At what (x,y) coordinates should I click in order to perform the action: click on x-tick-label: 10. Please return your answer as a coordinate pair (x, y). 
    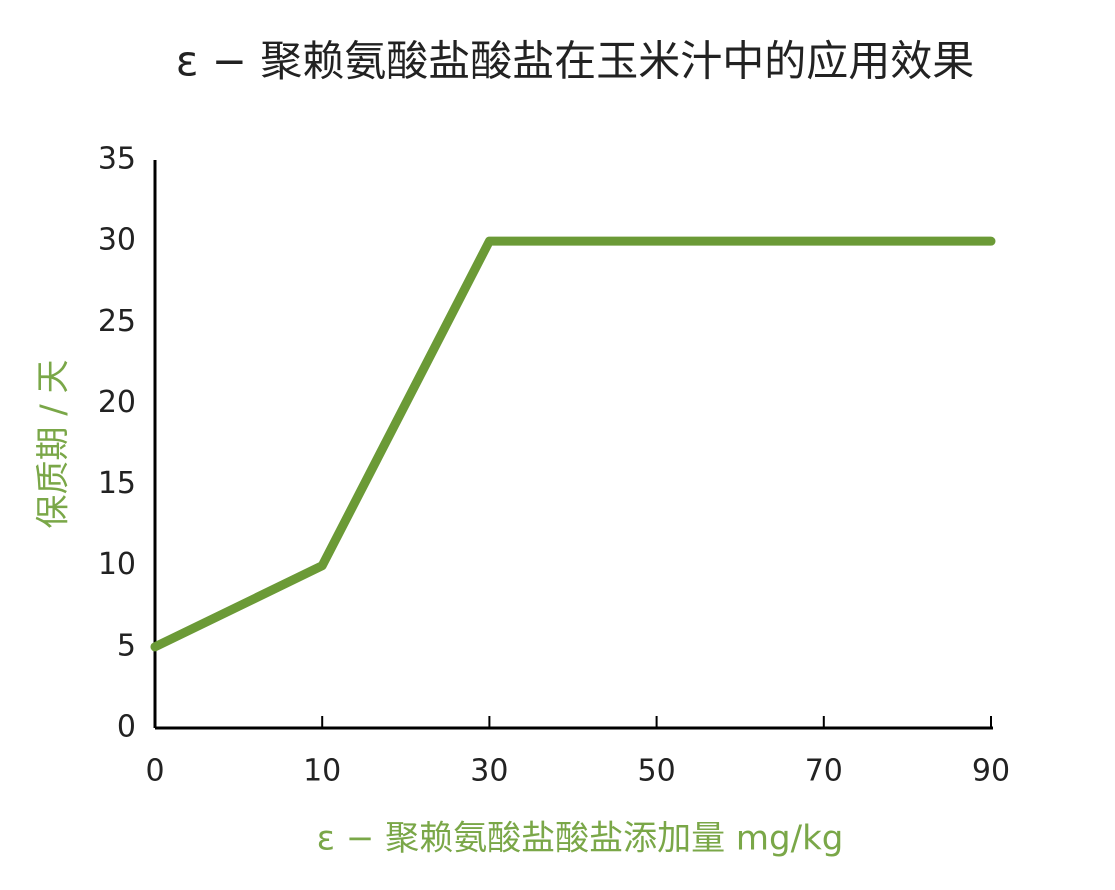
    Looking at the image, I should click on (322, 771).